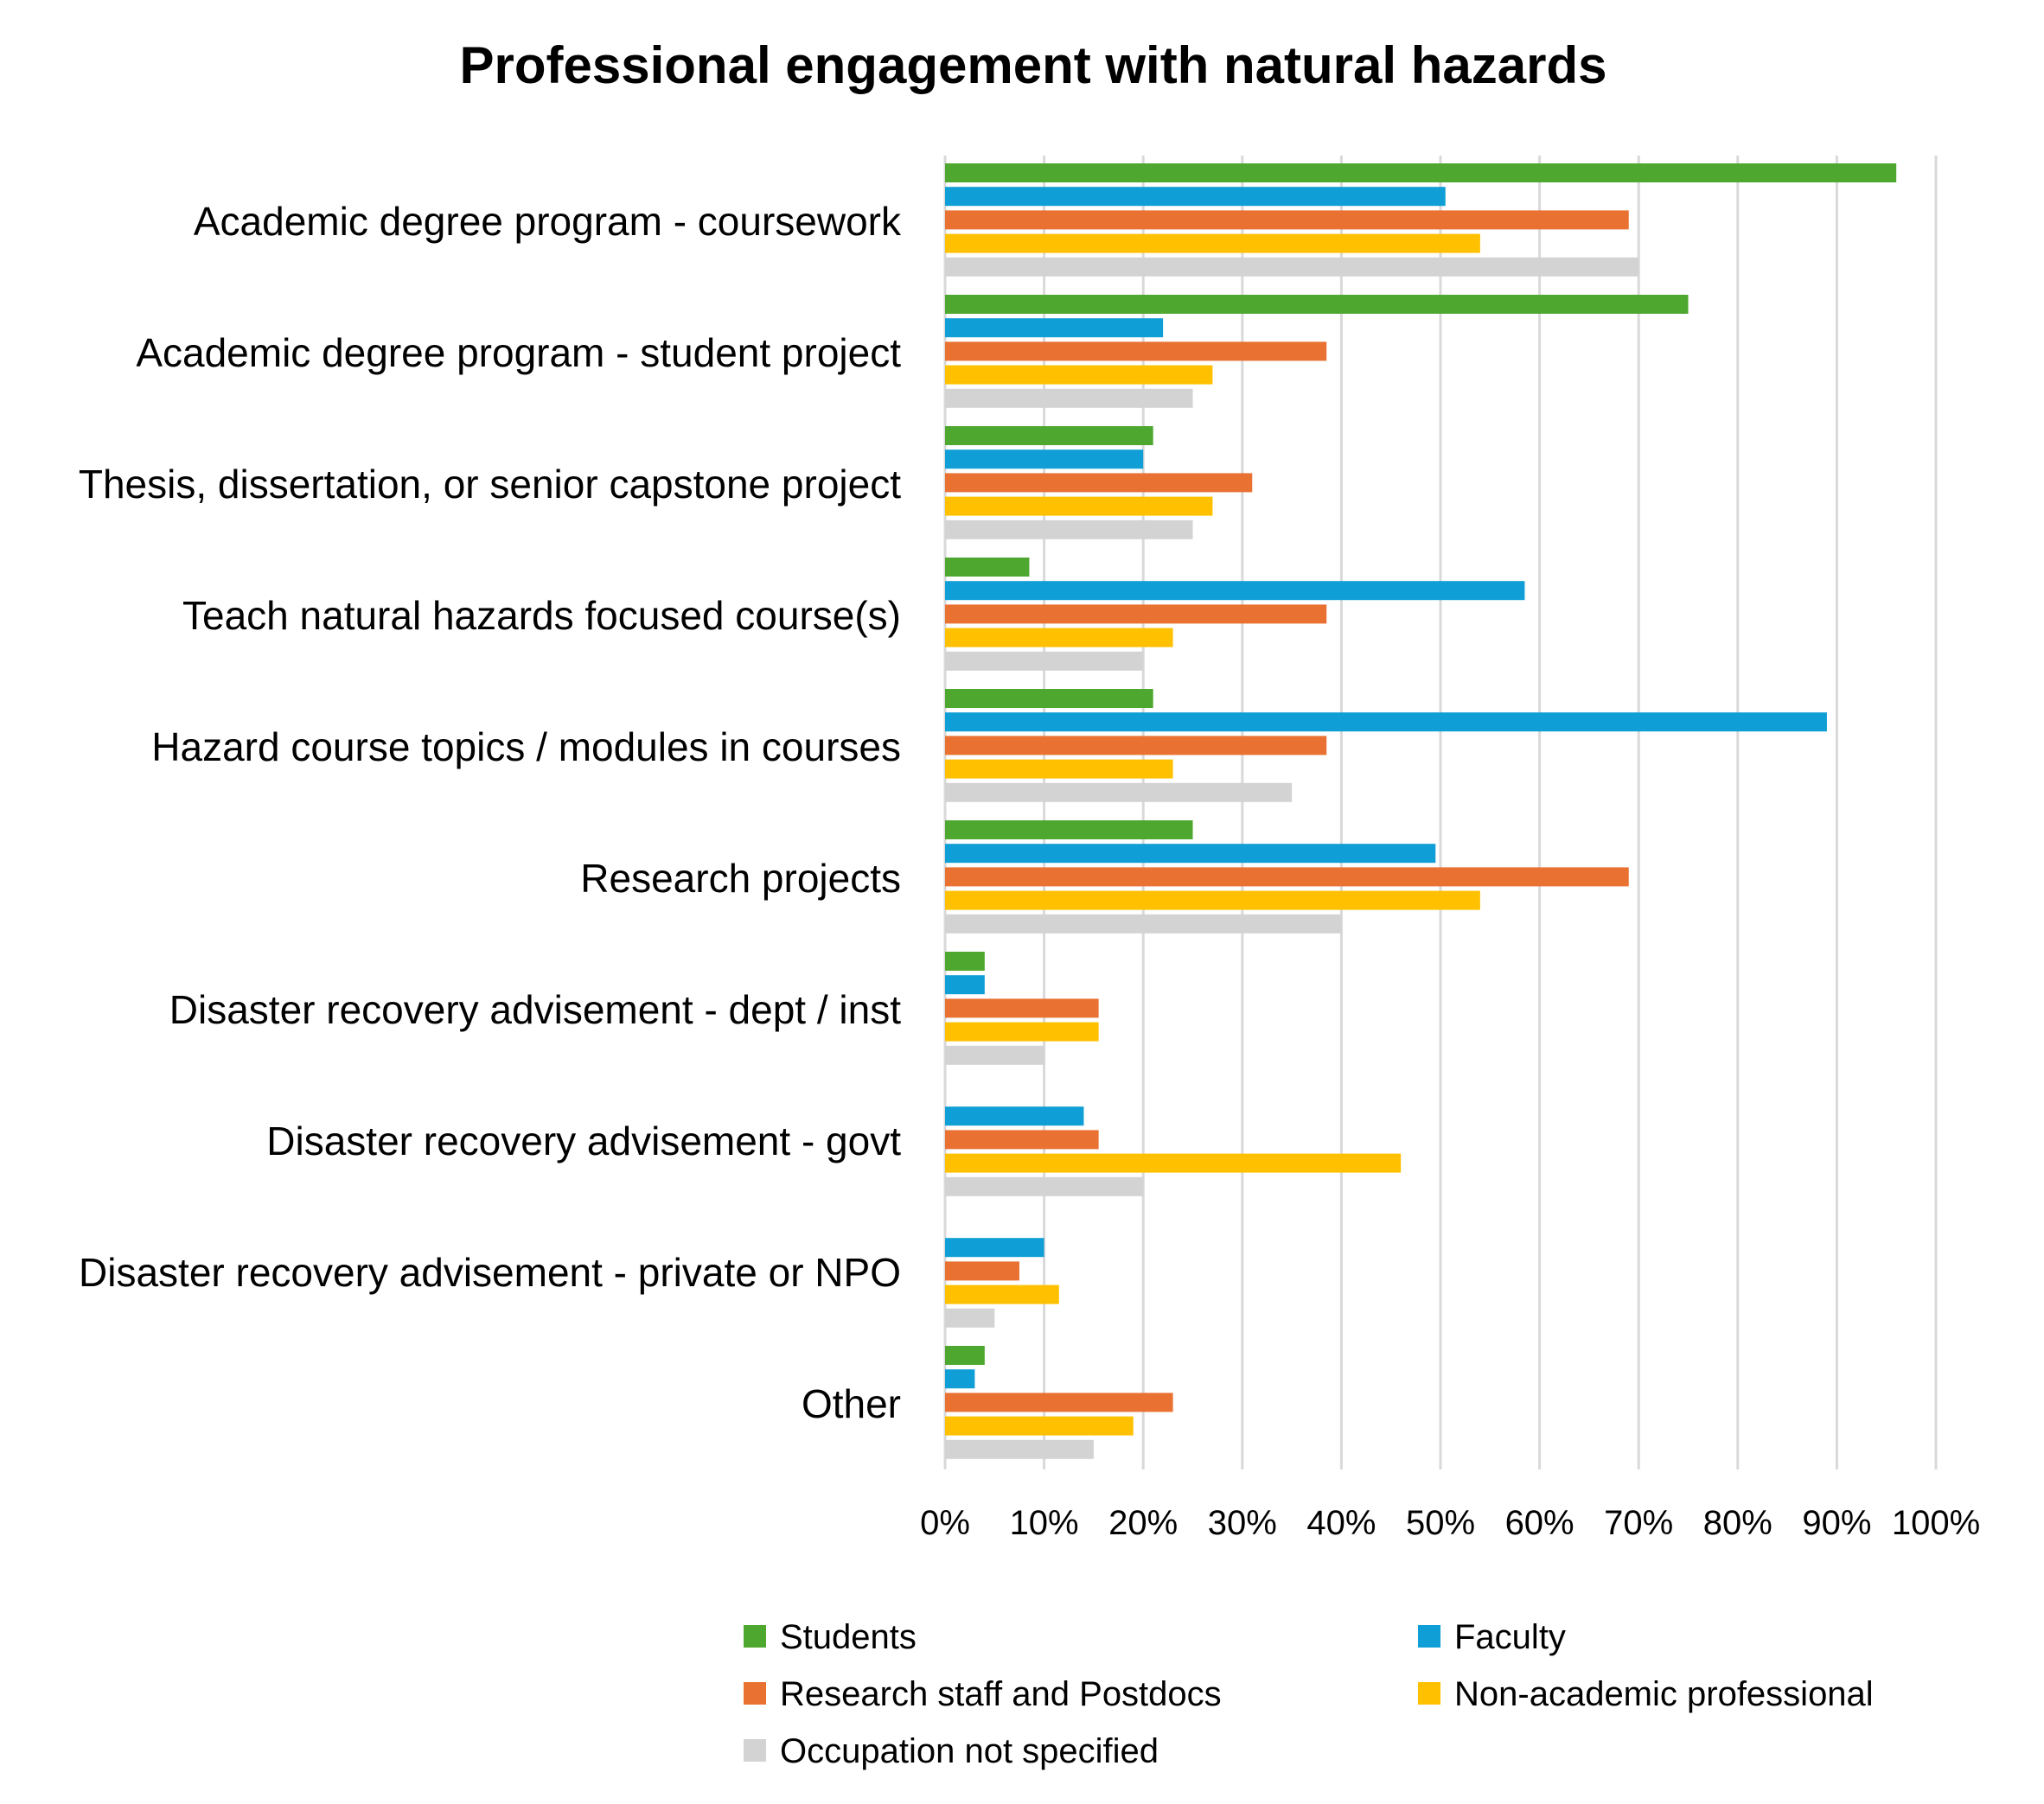  Describe the element at coordinates (1540, 1523) in the screenshot. I see `x-tick-label: 60%` at that location.